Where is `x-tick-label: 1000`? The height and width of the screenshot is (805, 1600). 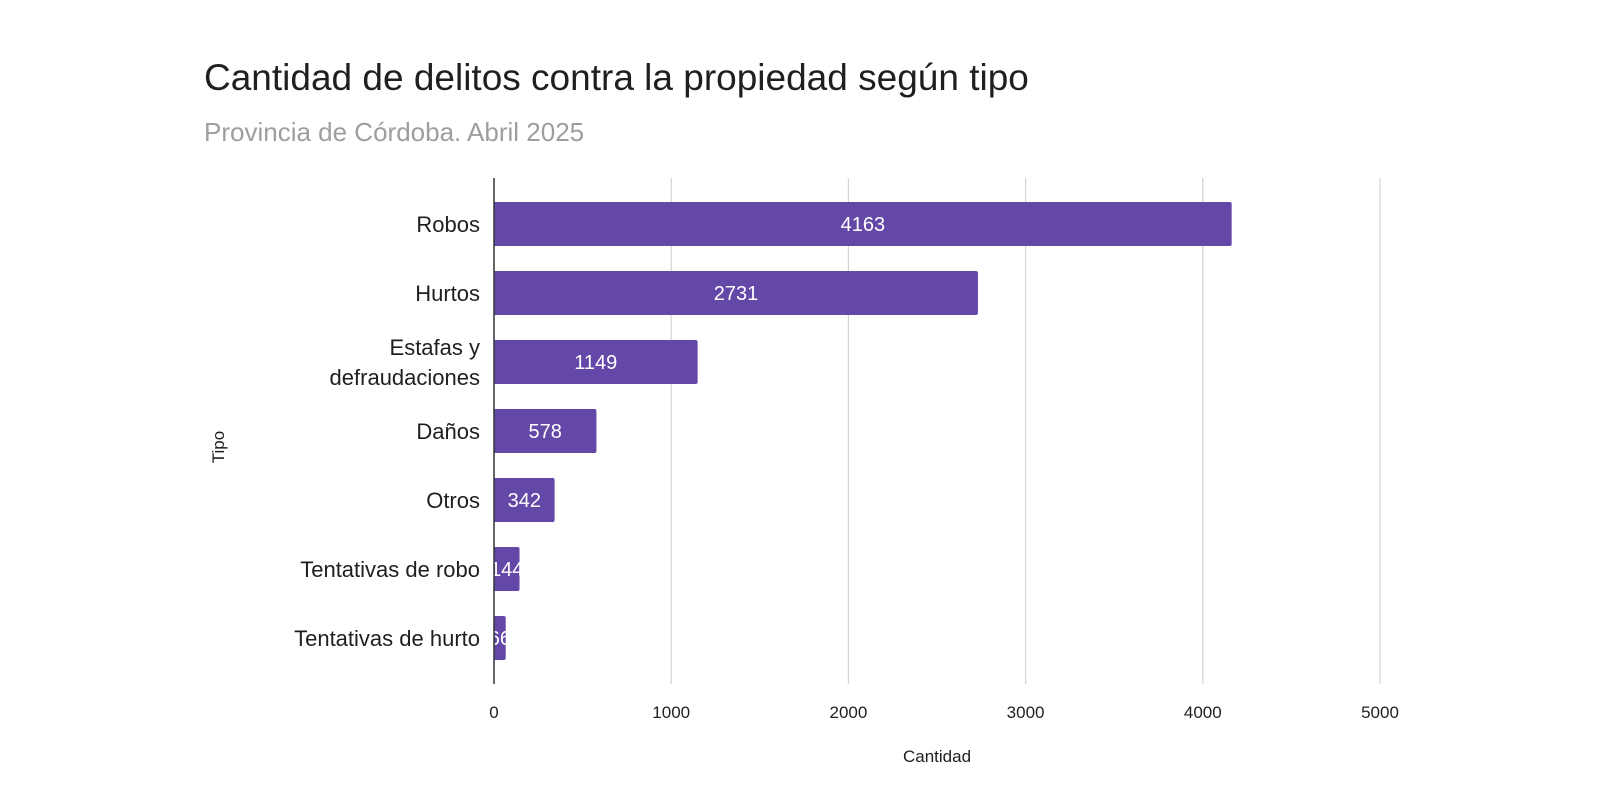 x-tick-label: 1000 is located at coordinates (671, 712).